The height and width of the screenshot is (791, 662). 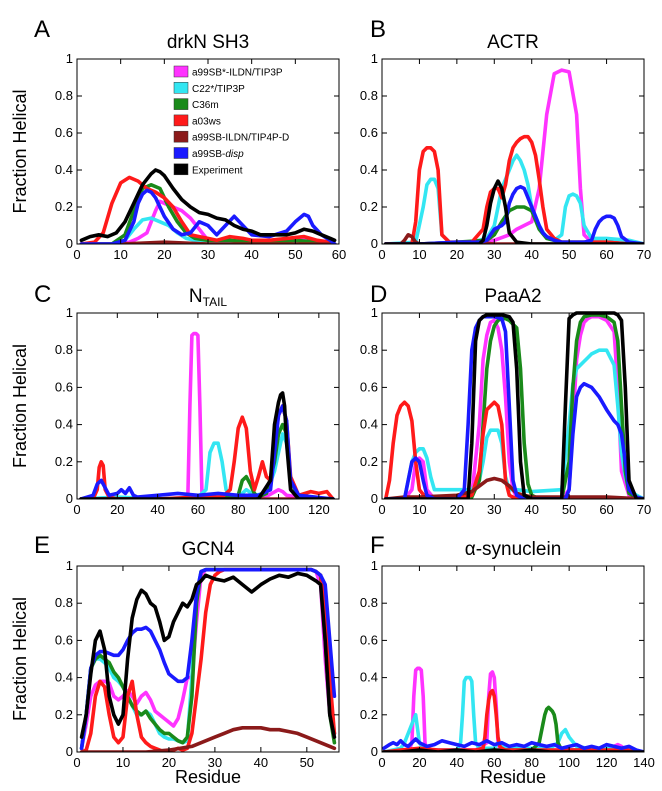 I want to click on legend-label-italic: disp, so click(x=234, y=154).